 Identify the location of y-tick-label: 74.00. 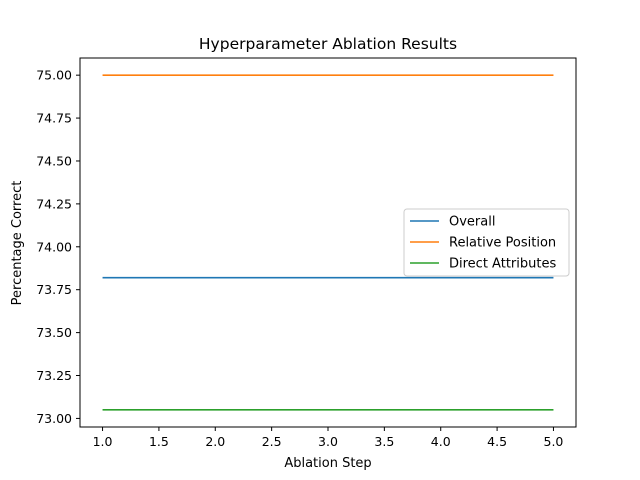
(54, 246).